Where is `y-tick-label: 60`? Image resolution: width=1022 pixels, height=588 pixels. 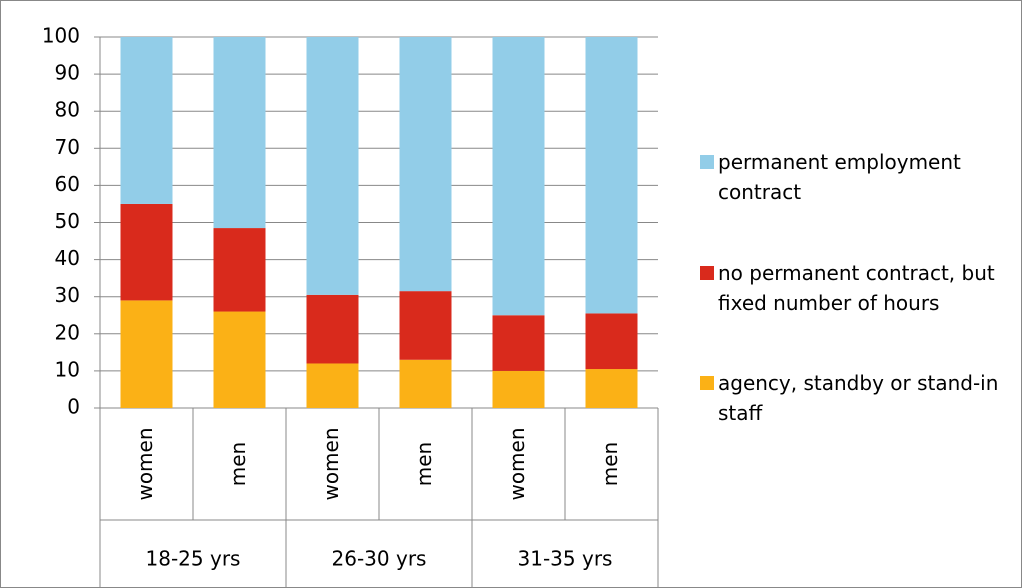
y-tick-label: 60 is located at coordinates (67, 184).